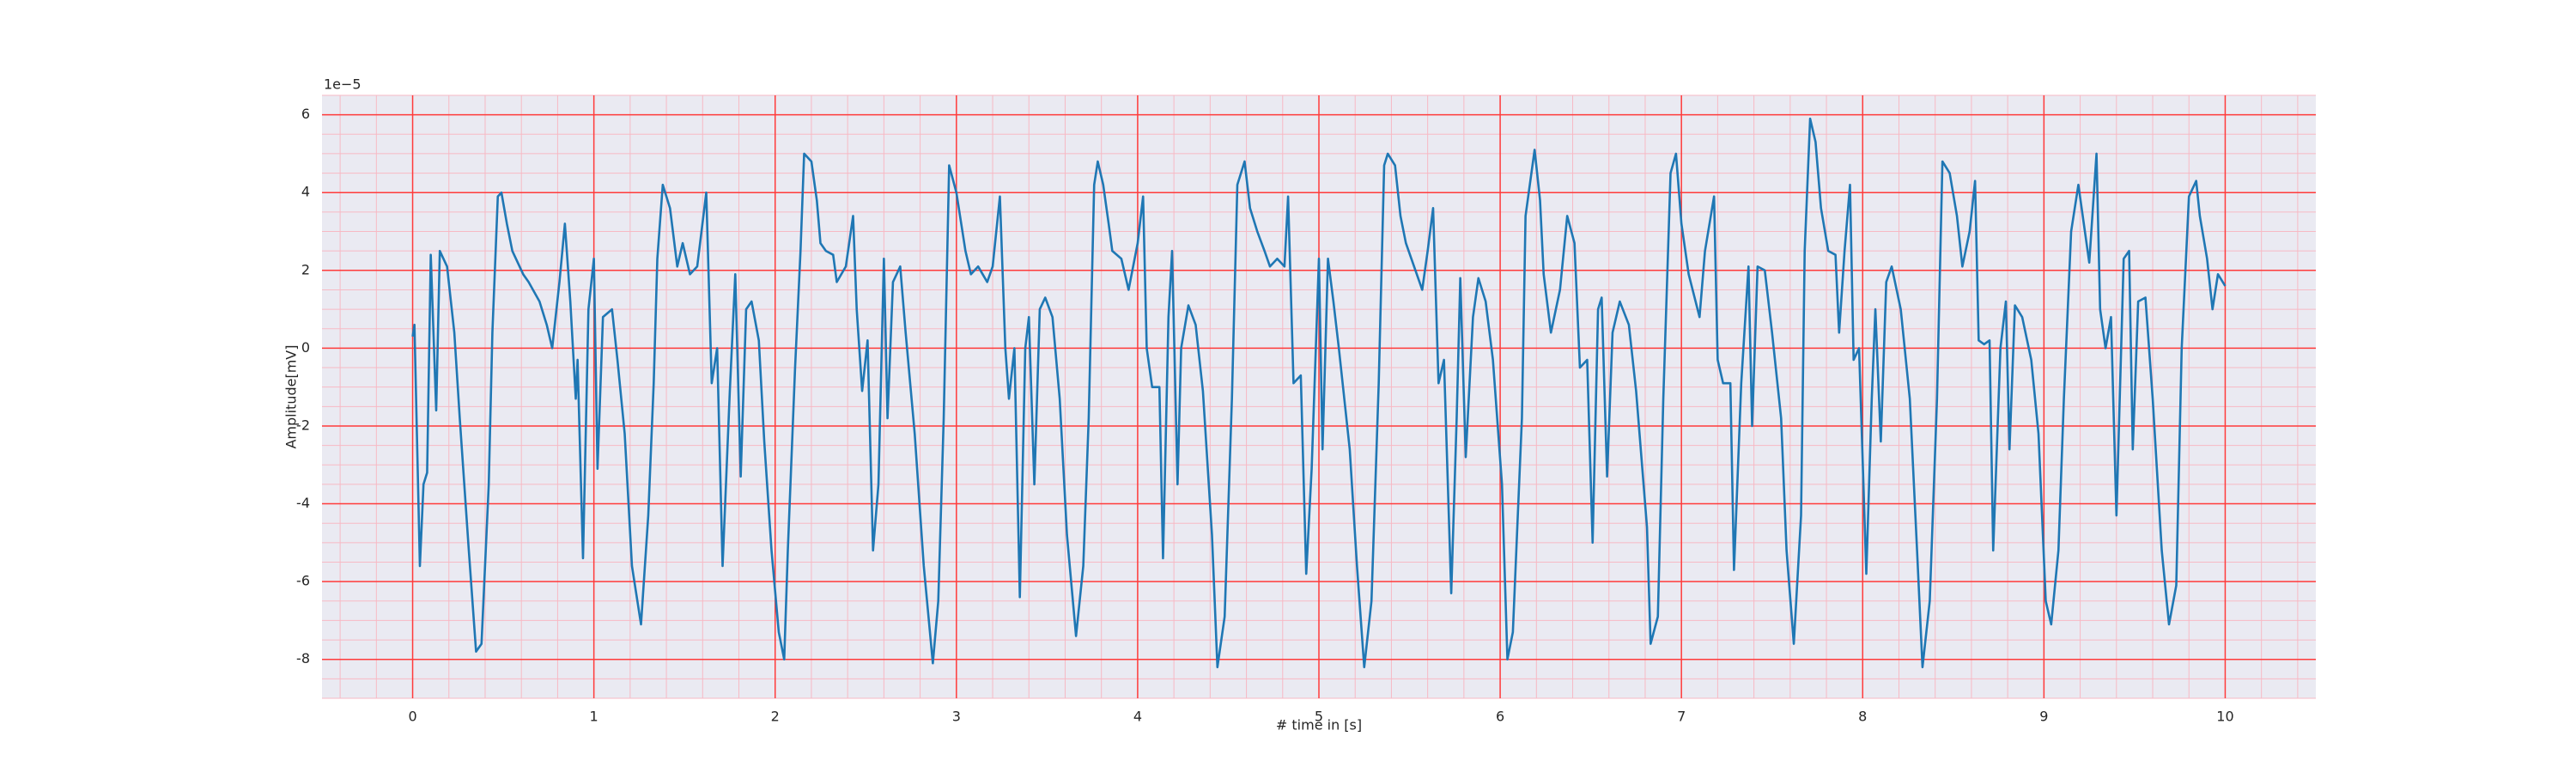  What do you see at coordinates (2043, 717) in the screenshot?
I see `x-tick-label: 9` at bounding box center [2043, 717].